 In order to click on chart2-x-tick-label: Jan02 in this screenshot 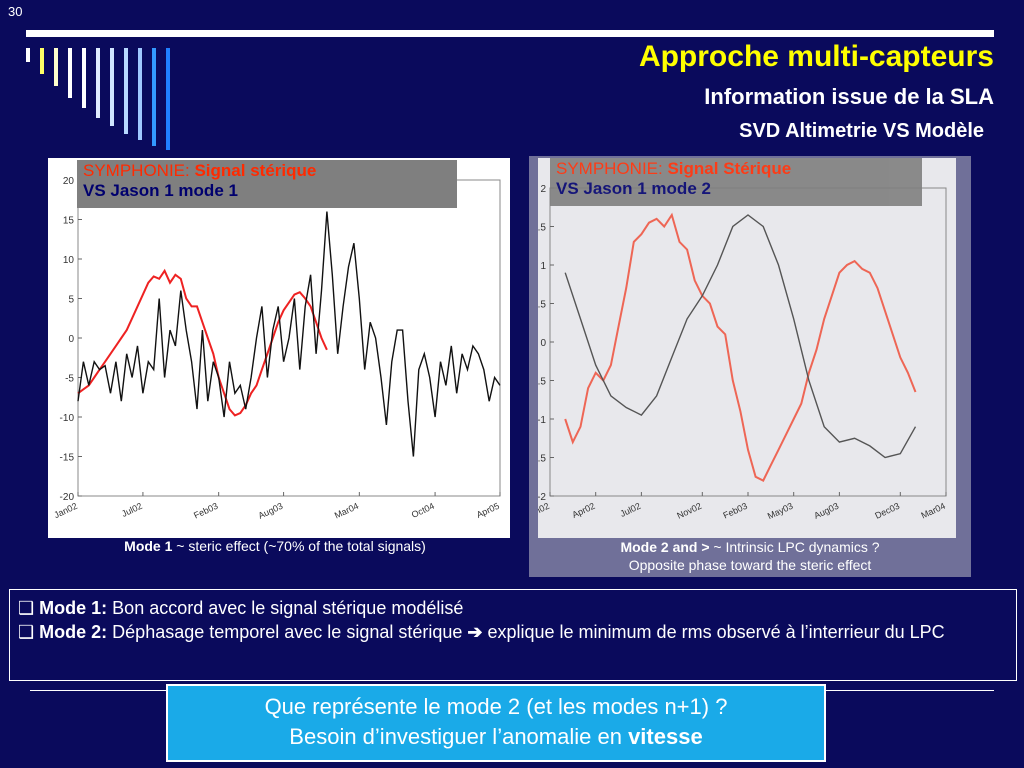, I will do `click(544, 510)`.